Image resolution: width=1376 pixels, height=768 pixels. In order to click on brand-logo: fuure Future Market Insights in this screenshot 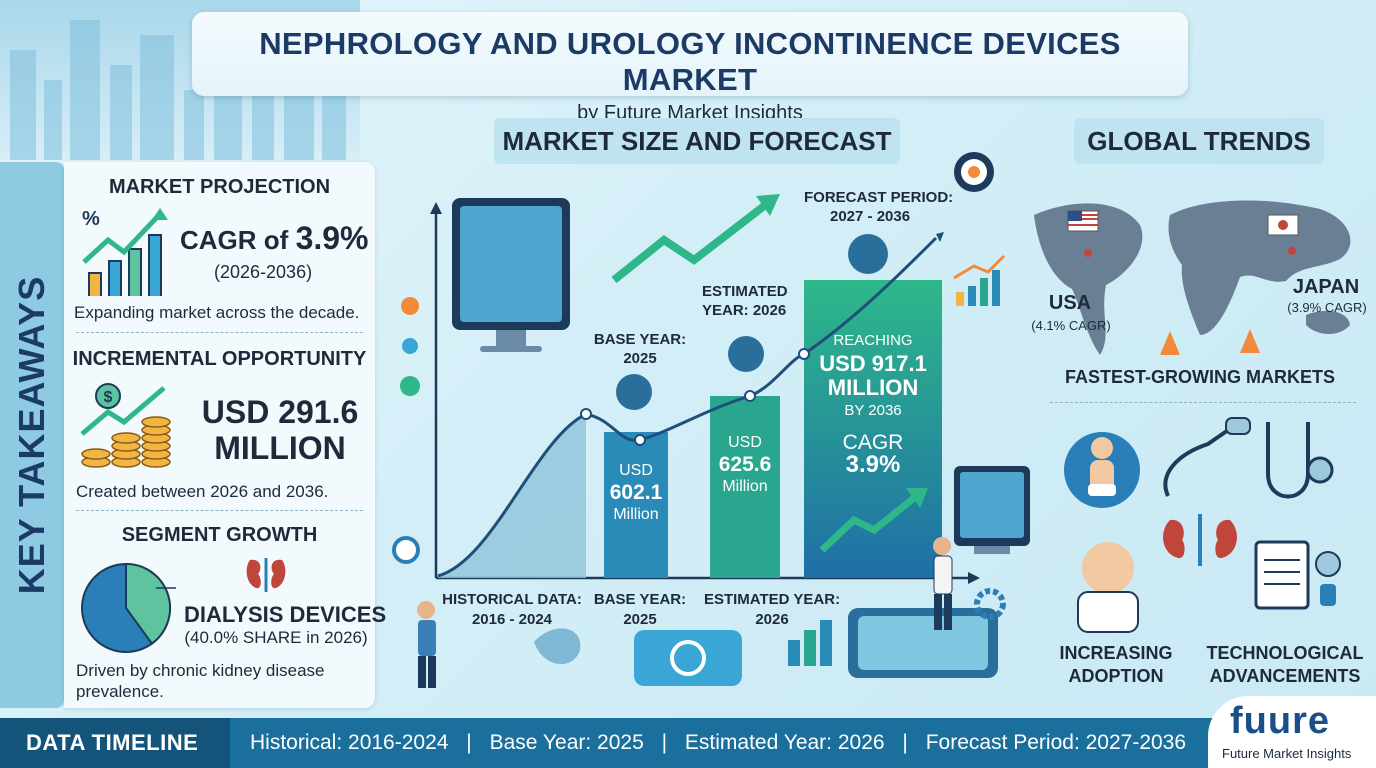, I will do `click(1292, 732)`.